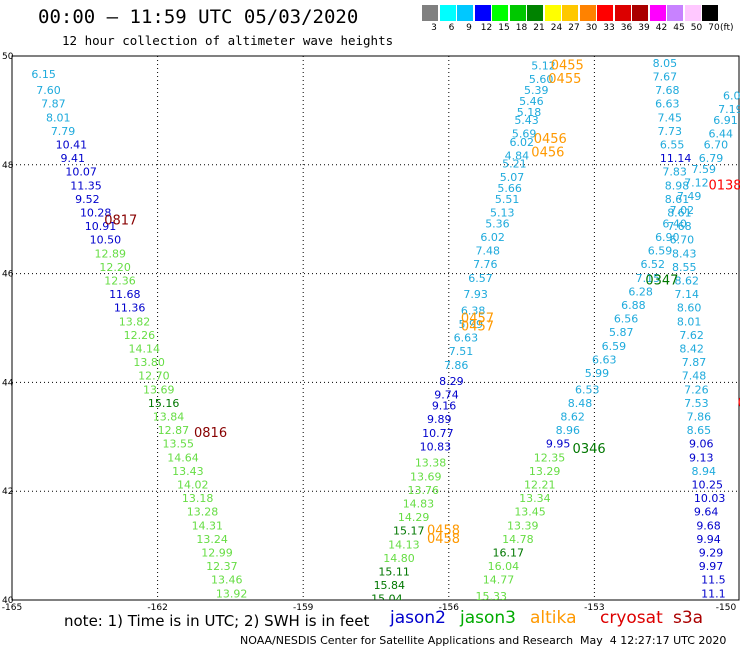 Image resolution: width=740 pixels, height=650 pixels. Describe the element at coordinates (120, 221) in the screenshot. I see `time-label: 0817` at that location.